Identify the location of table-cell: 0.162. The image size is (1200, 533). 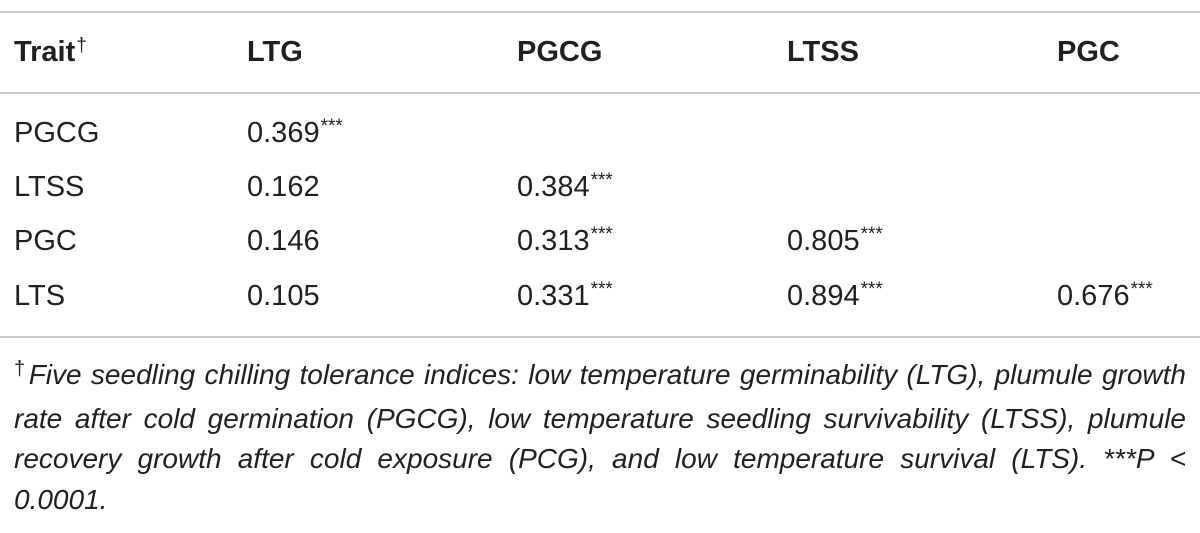
(283, 187).